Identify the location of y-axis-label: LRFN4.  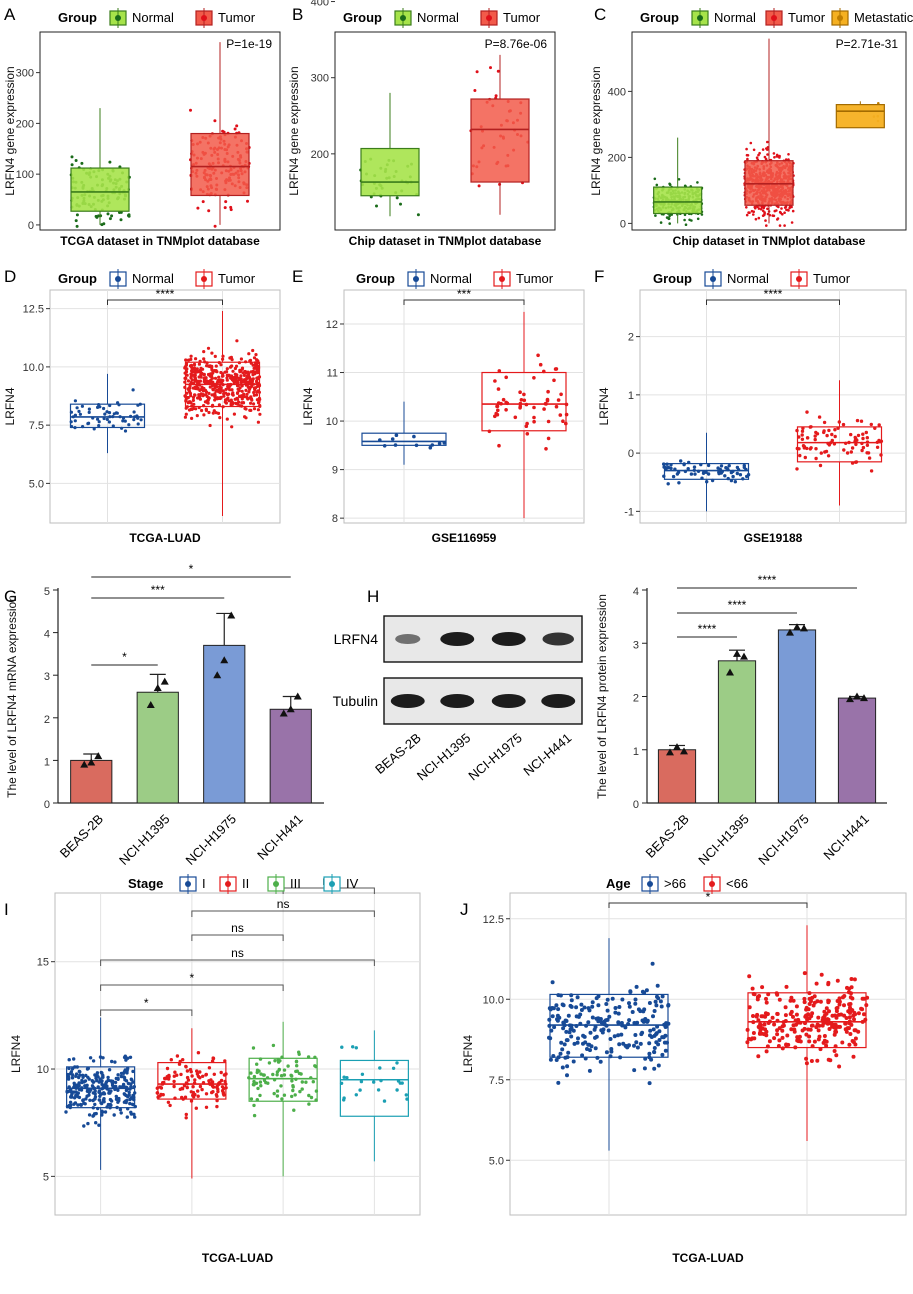
(10, 406).